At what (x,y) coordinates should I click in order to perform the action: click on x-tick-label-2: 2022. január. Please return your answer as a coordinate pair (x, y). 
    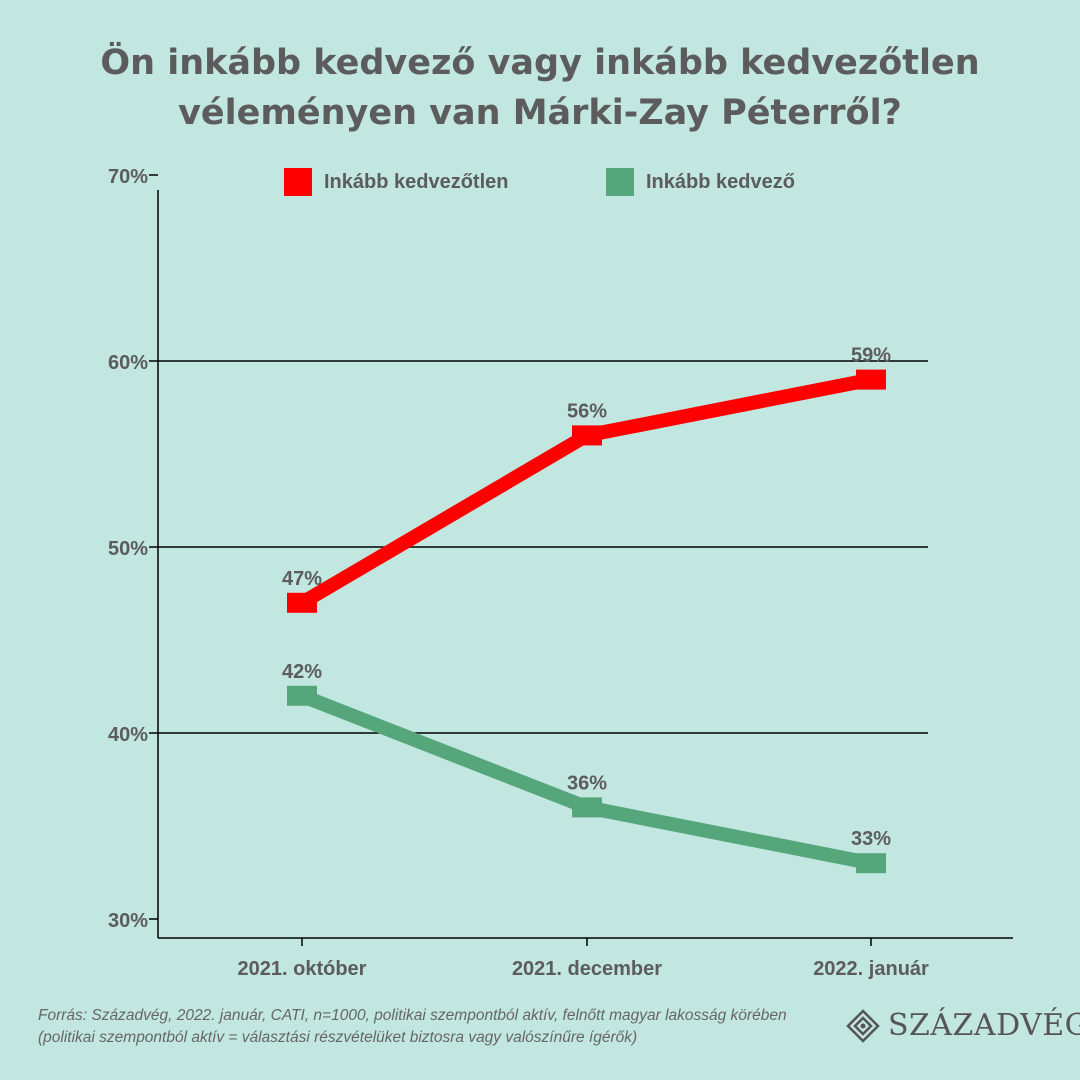
    Looking at the image, I should click on (871, 969).